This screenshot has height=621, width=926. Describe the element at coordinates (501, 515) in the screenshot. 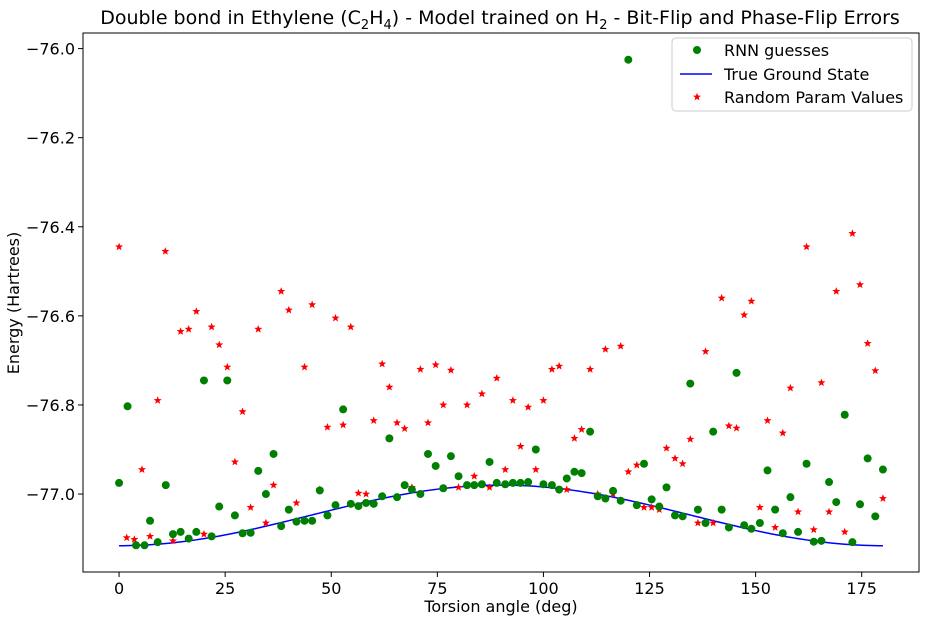

I see `true-ground-state-series` at that location.